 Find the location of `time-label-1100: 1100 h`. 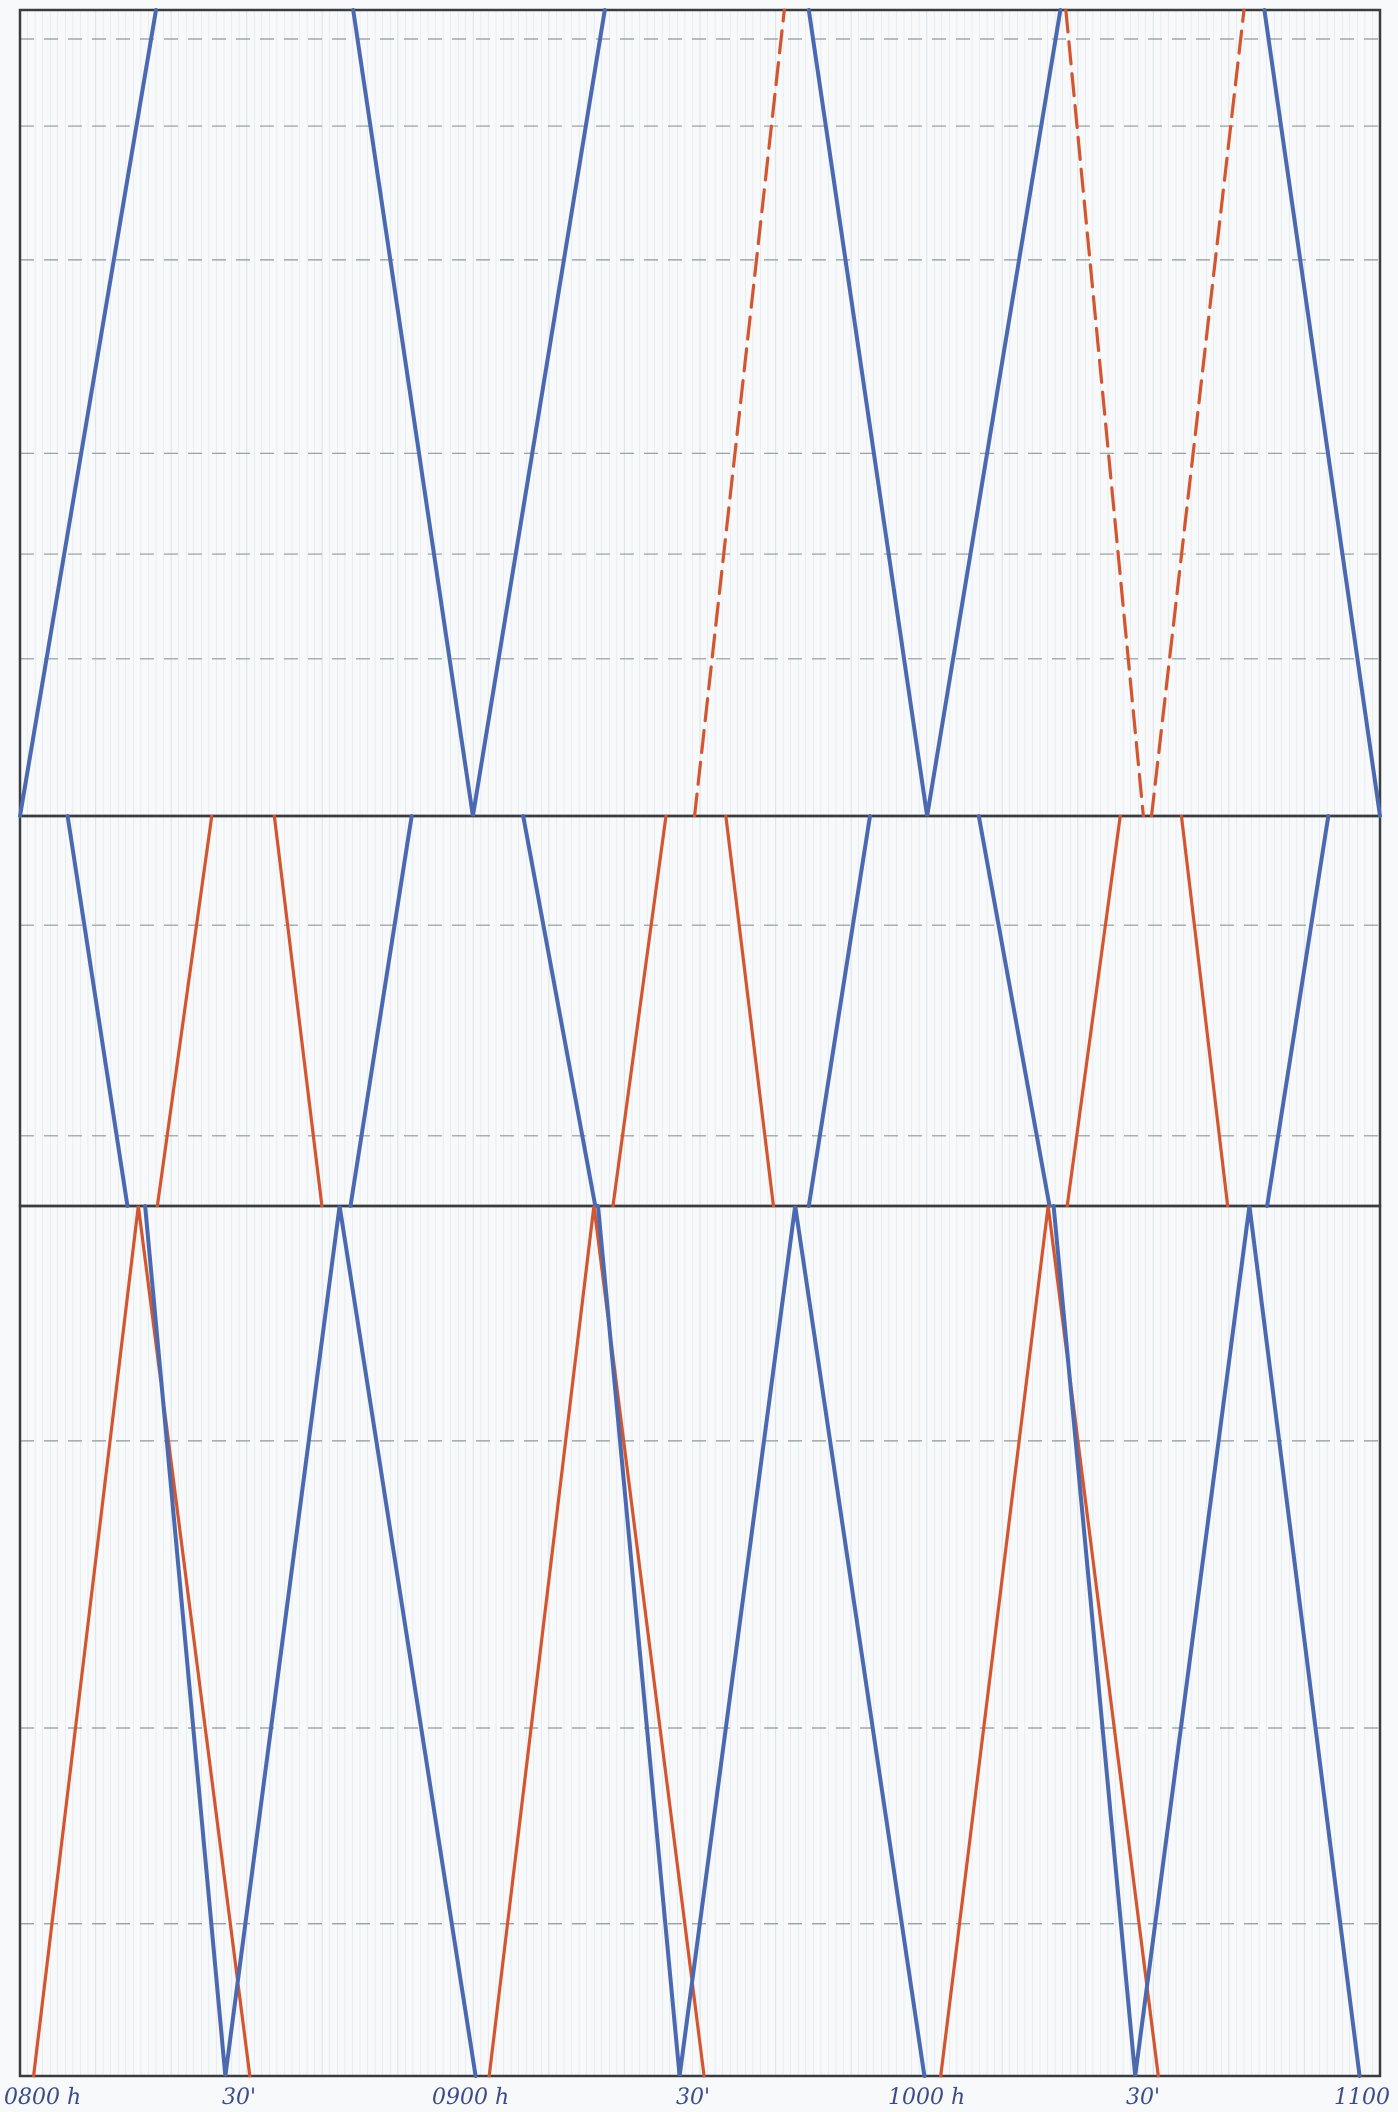

time-label-1100: 1100 h is located at coordinates (1366, 2097).